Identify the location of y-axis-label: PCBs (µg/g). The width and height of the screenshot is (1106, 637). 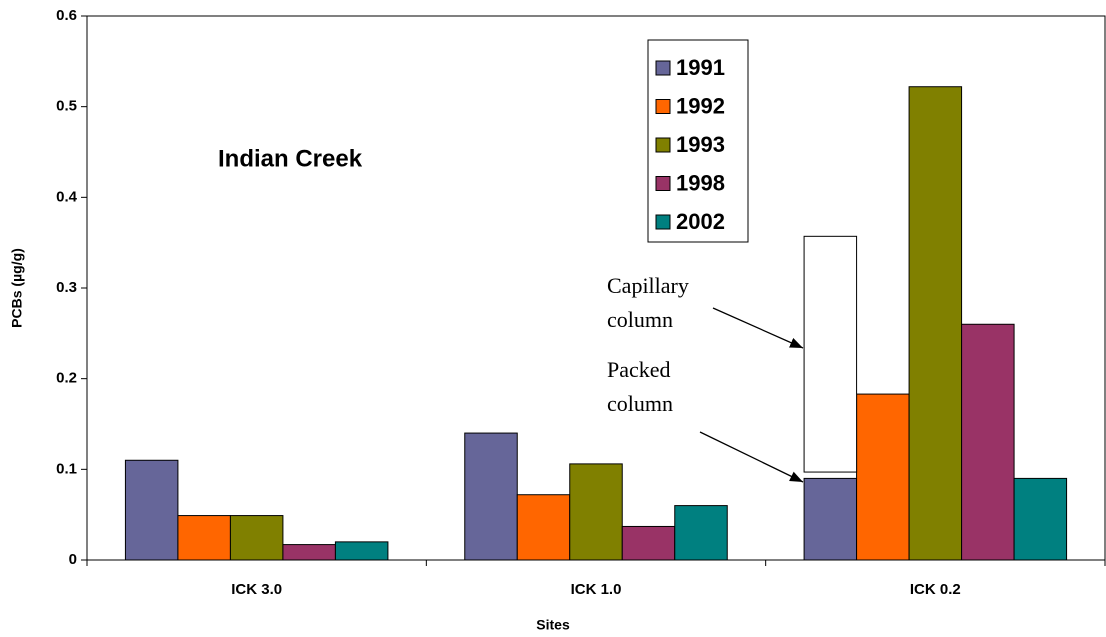
(17, 288).